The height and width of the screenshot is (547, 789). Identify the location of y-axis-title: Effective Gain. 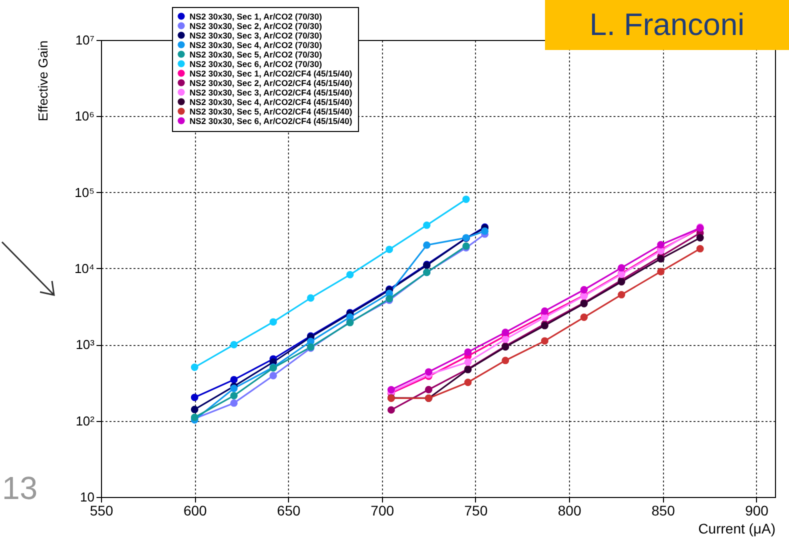
(42, 81).